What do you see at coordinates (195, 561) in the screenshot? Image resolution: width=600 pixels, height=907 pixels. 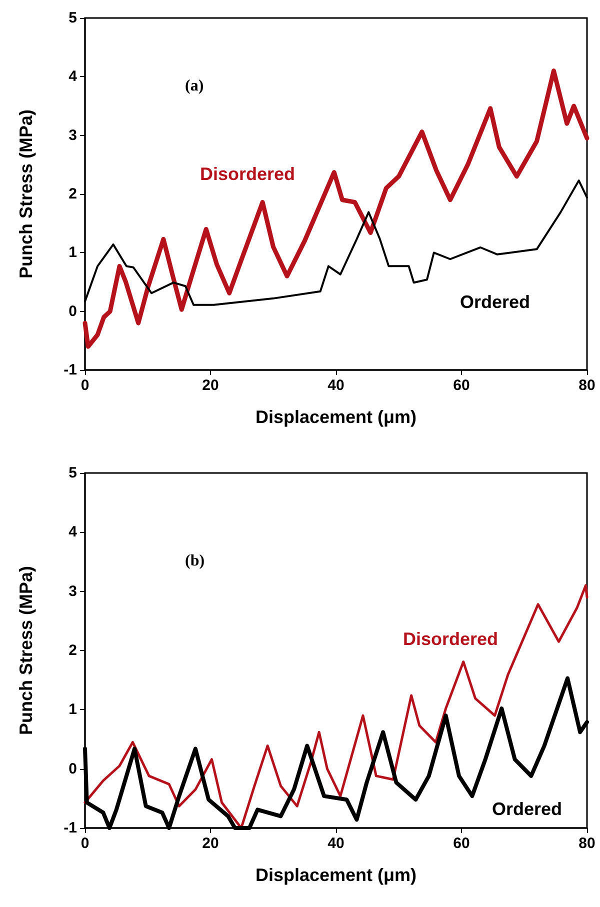 I see `annotation: (b)` at bounding box center [195, 561].